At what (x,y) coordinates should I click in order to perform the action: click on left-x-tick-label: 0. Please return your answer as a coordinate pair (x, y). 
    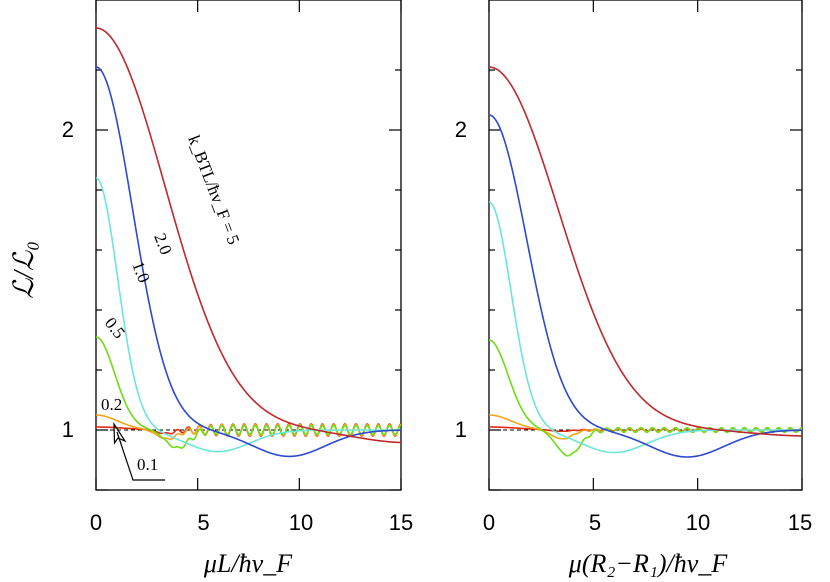
    Looking at the image, I should click on (96, 522).